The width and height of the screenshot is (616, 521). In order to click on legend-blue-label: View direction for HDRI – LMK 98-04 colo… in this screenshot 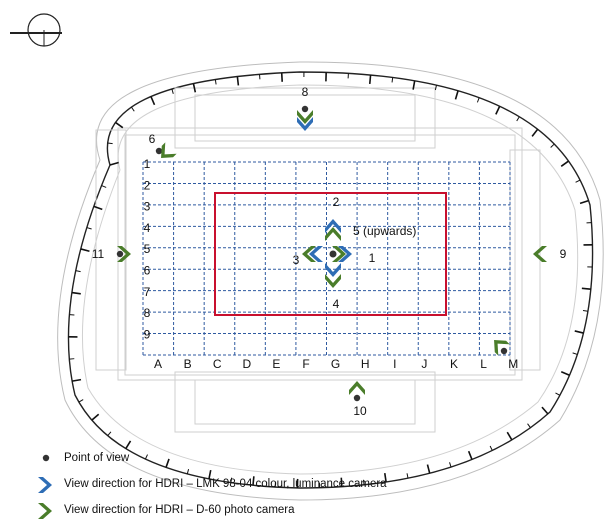, I will do `click(225, 484)`.